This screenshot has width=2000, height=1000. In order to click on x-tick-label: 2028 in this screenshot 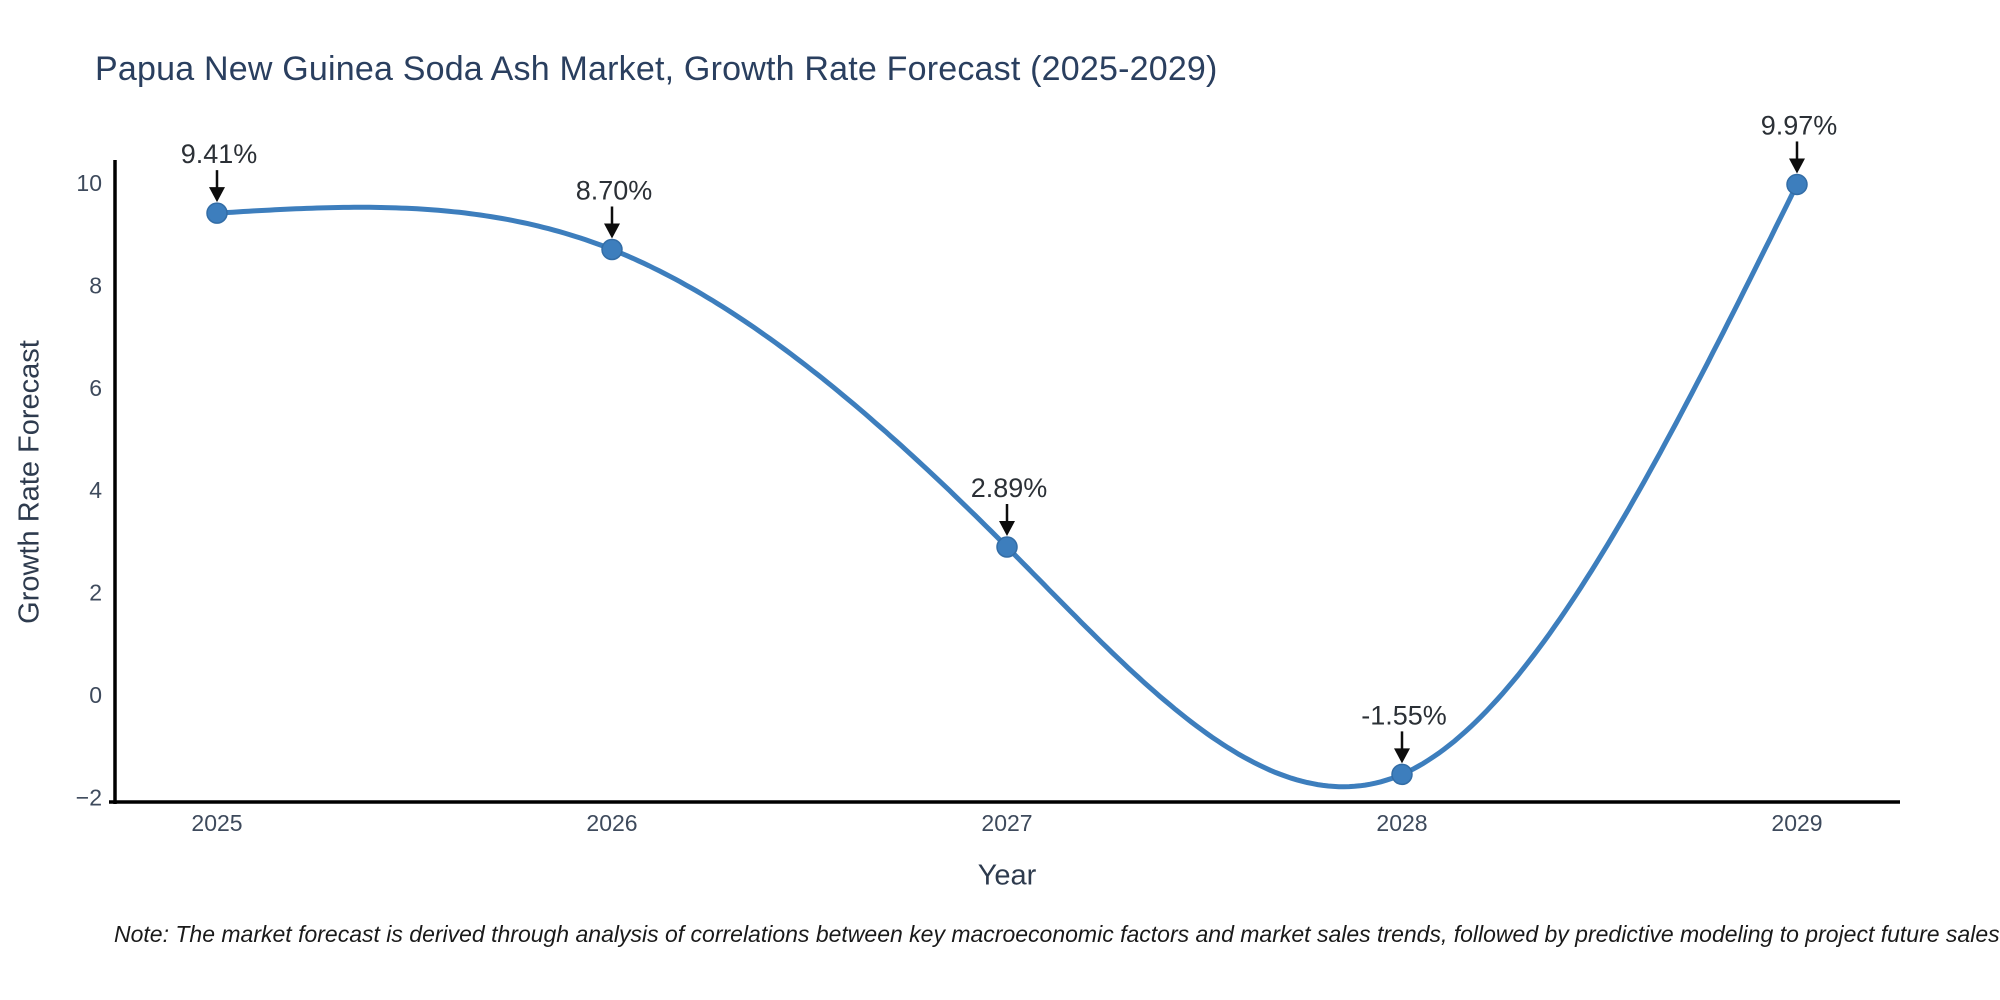, I will do `click(1401, 823)`.